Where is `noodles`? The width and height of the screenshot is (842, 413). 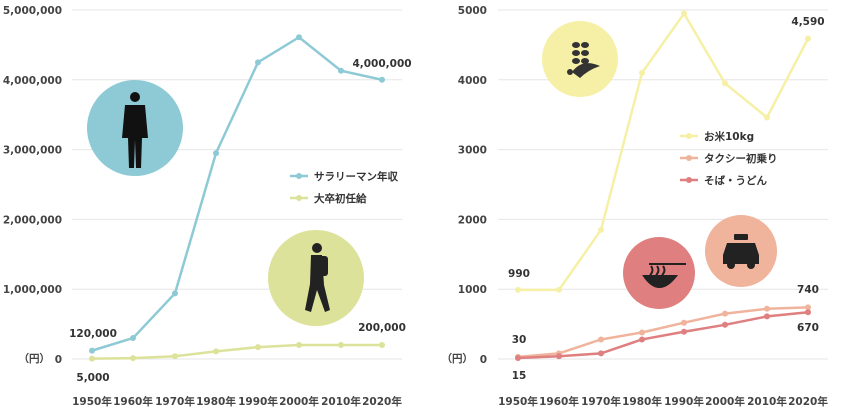 noodles is located at coordinates (657, 274).